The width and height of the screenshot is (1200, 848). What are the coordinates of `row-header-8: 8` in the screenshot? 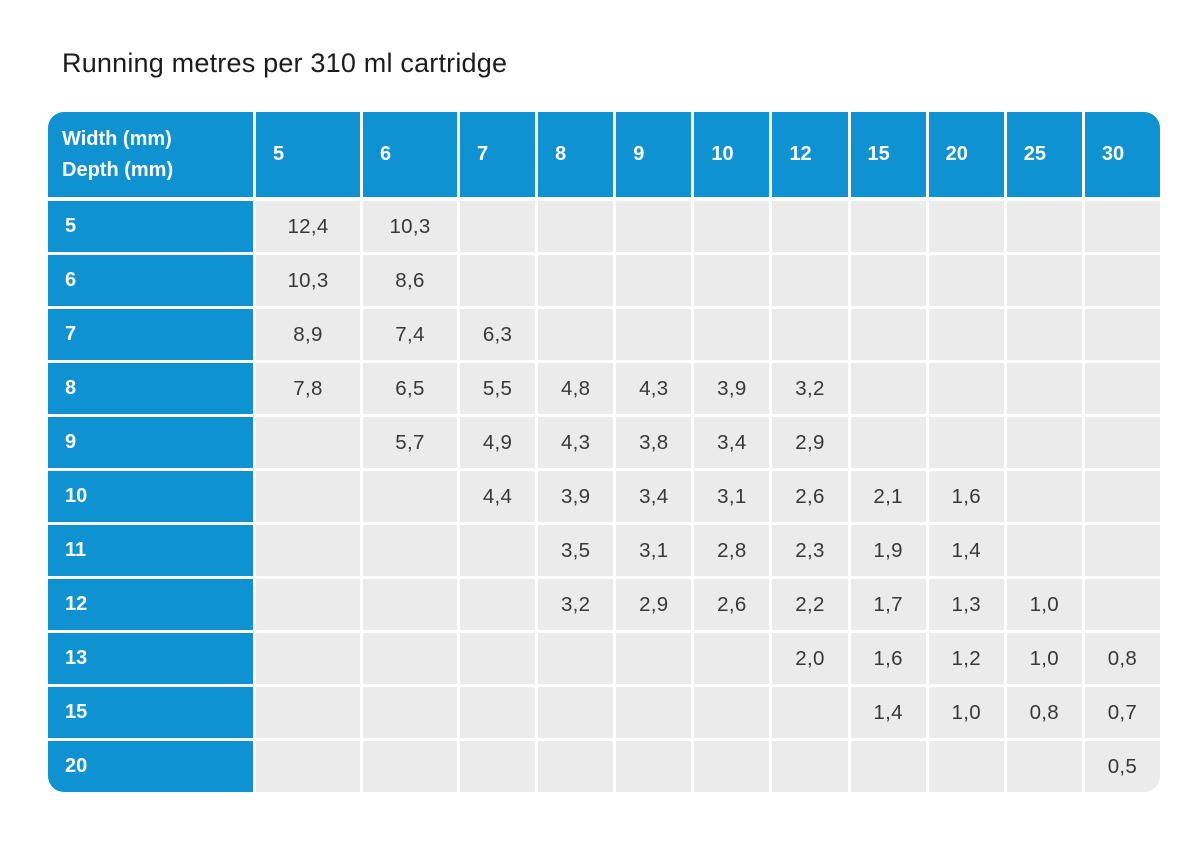 It's located at (150, 388).